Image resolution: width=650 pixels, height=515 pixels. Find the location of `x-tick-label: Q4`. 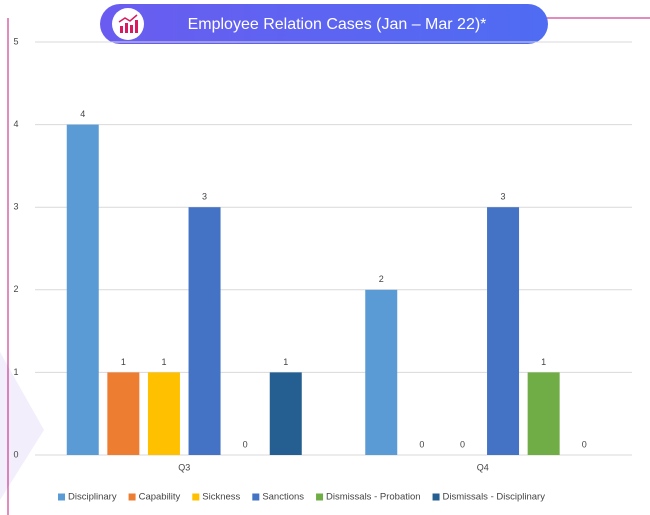

x-tick-label: Q4 is located at coordinates (483, 467).